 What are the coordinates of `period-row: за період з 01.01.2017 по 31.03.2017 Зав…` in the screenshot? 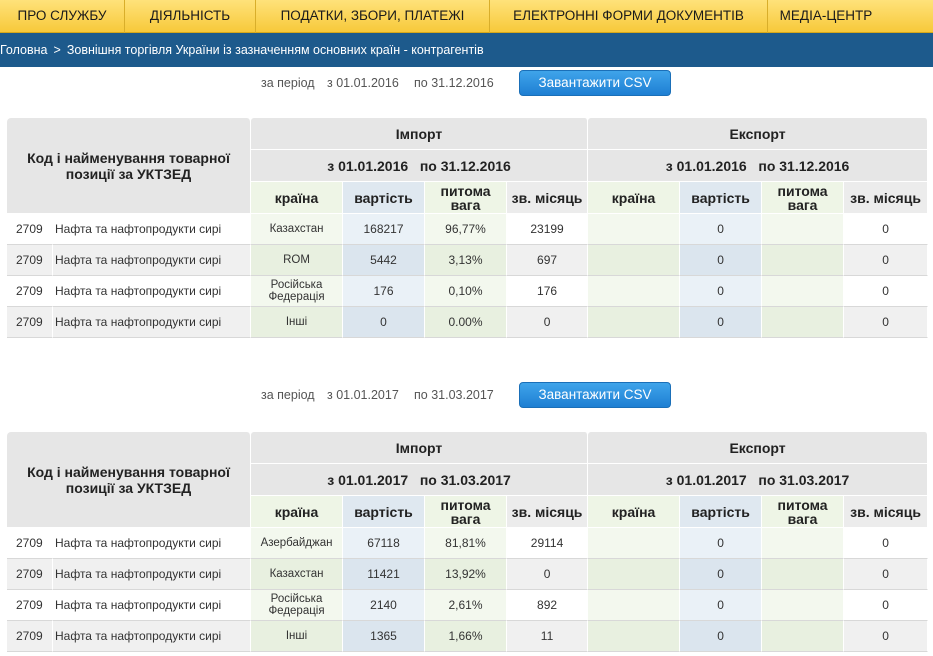 It's located at (466, 395).